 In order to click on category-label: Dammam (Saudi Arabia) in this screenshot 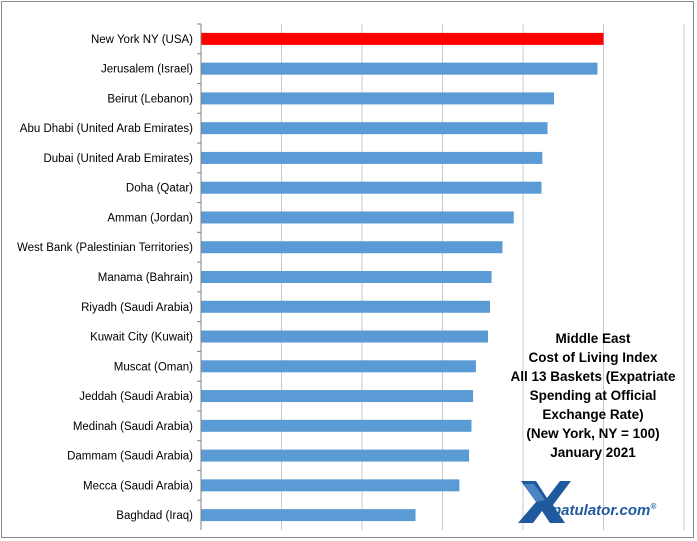, I will do `click(130, 457)`.